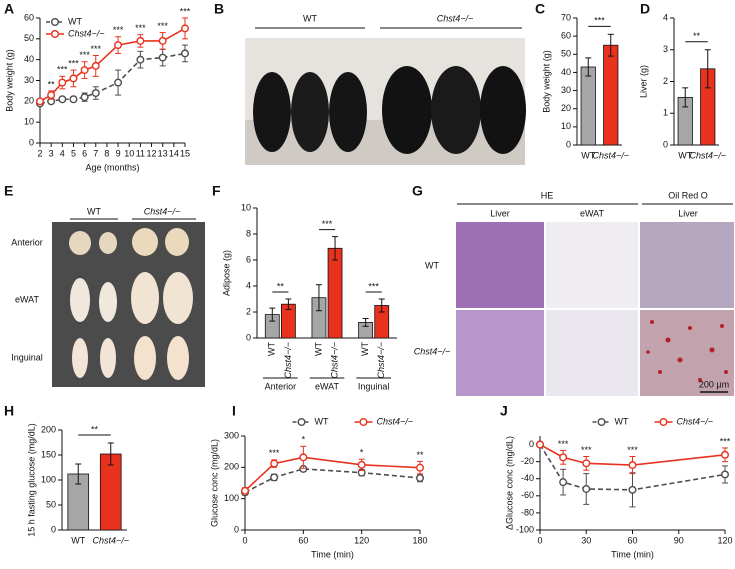  Describe the element at coordinates (419, 540) in the screenshot. I see `x-tick-label: 180` at that location.